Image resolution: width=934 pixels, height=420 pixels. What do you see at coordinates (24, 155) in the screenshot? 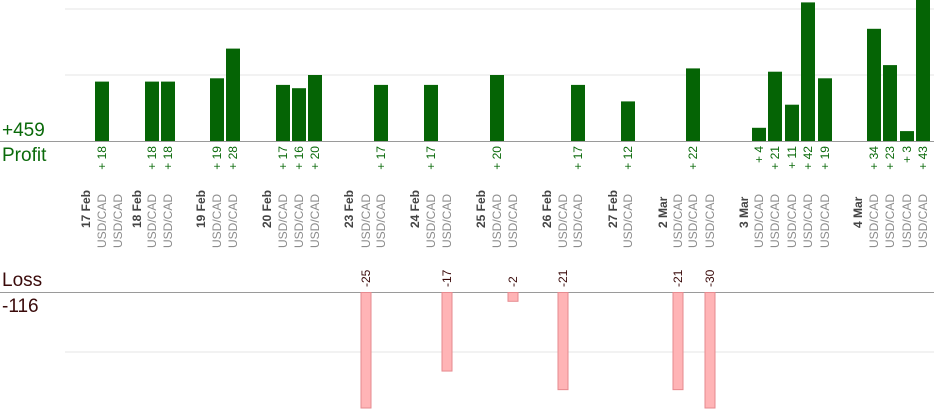
I see `profit-label: Profit` at bounding box center [24, 155].